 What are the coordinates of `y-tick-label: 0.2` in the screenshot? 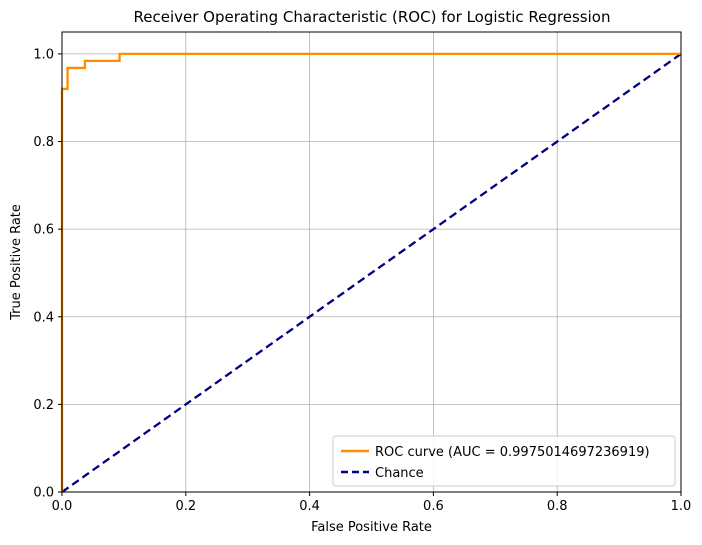 It's located at (43, 405).